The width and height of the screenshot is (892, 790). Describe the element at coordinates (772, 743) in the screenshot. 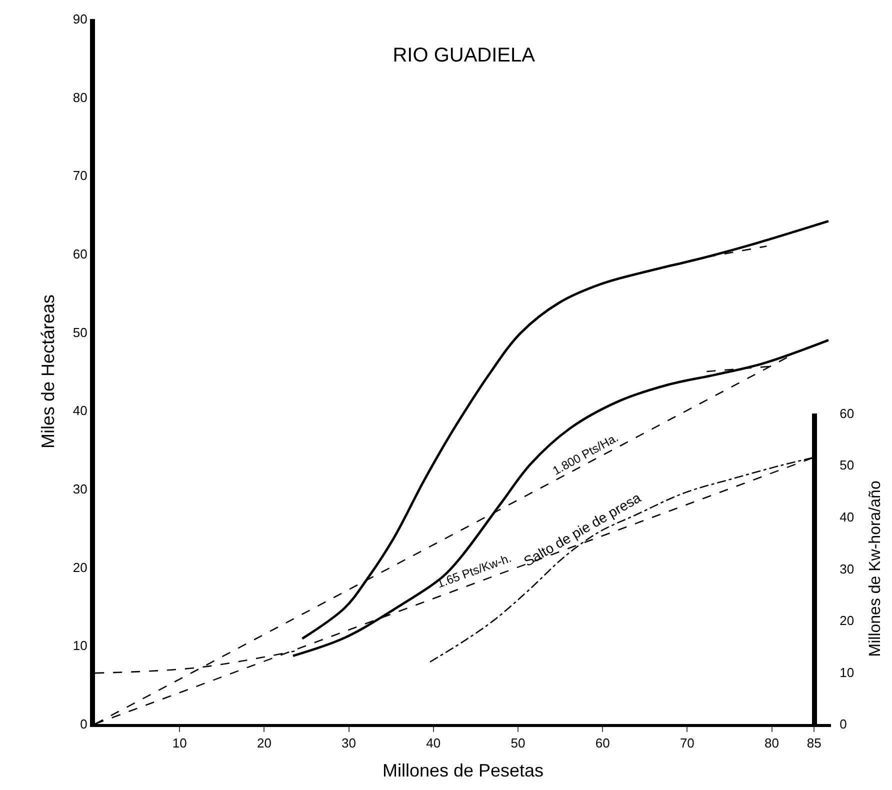

I see `x-tick-label: 80` at that location.